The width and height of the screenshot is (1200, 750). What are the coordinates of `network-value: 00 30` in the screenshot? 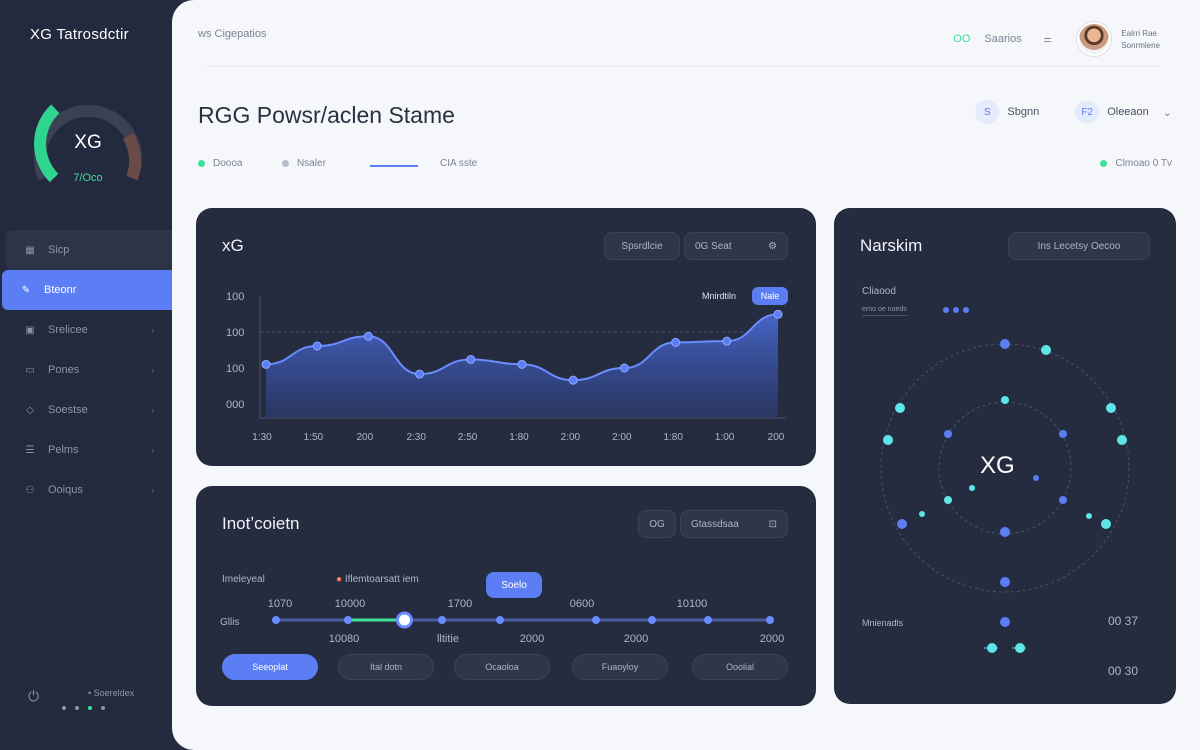 It's located at (1123, 671).